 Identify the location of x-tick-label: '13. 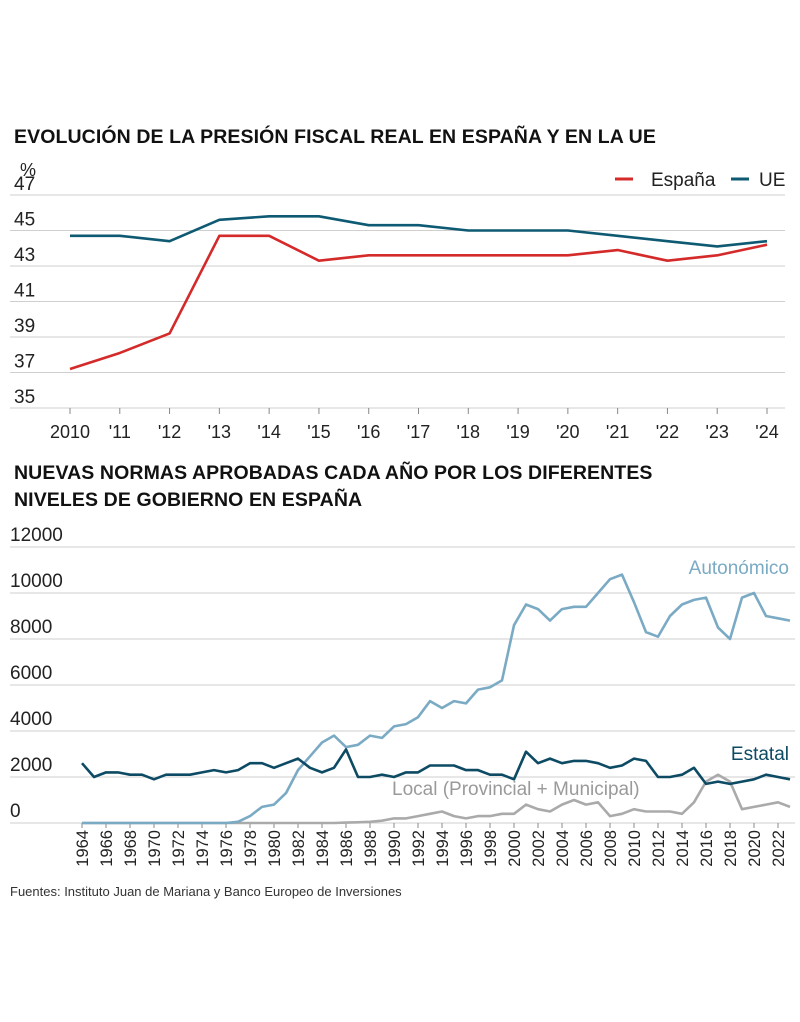
(219, 432).